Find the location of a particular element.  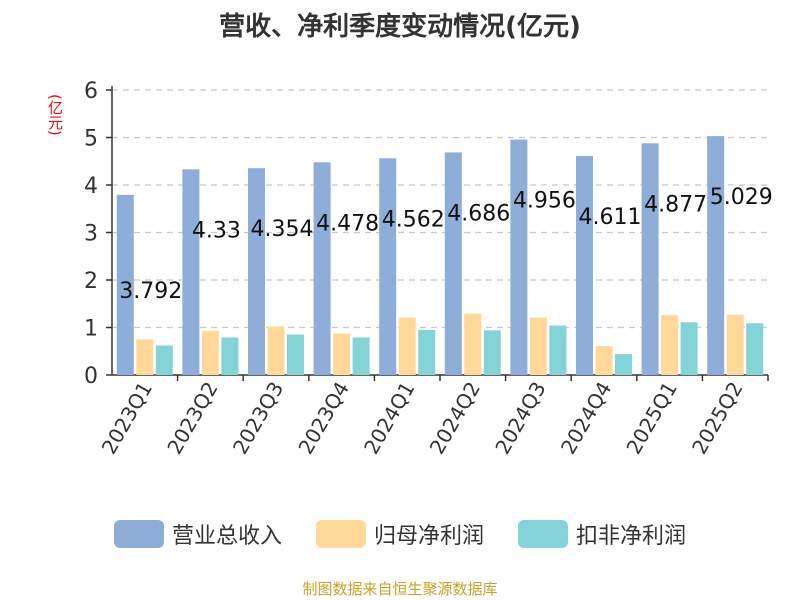

legend-swatch-revenue is located at coordinates (138, 534).